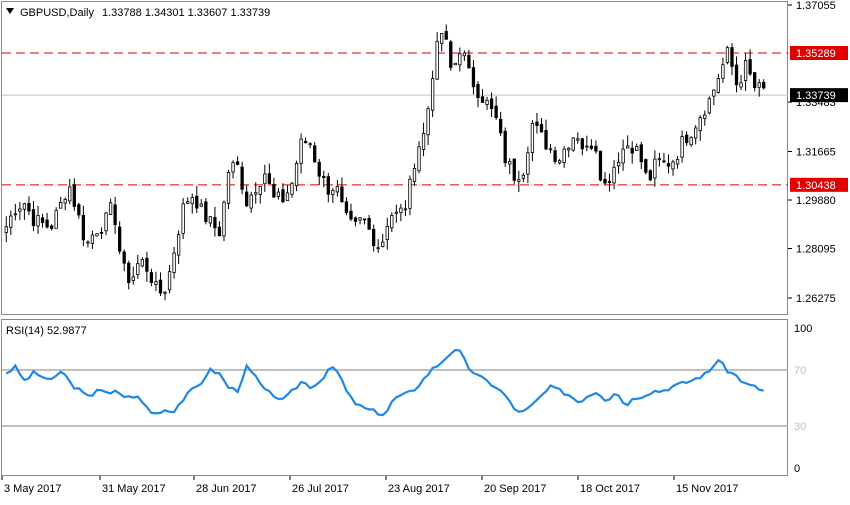 This screenshot has height=505, width=850. I want to click on level-tag-1-bg, so click(819, 52).